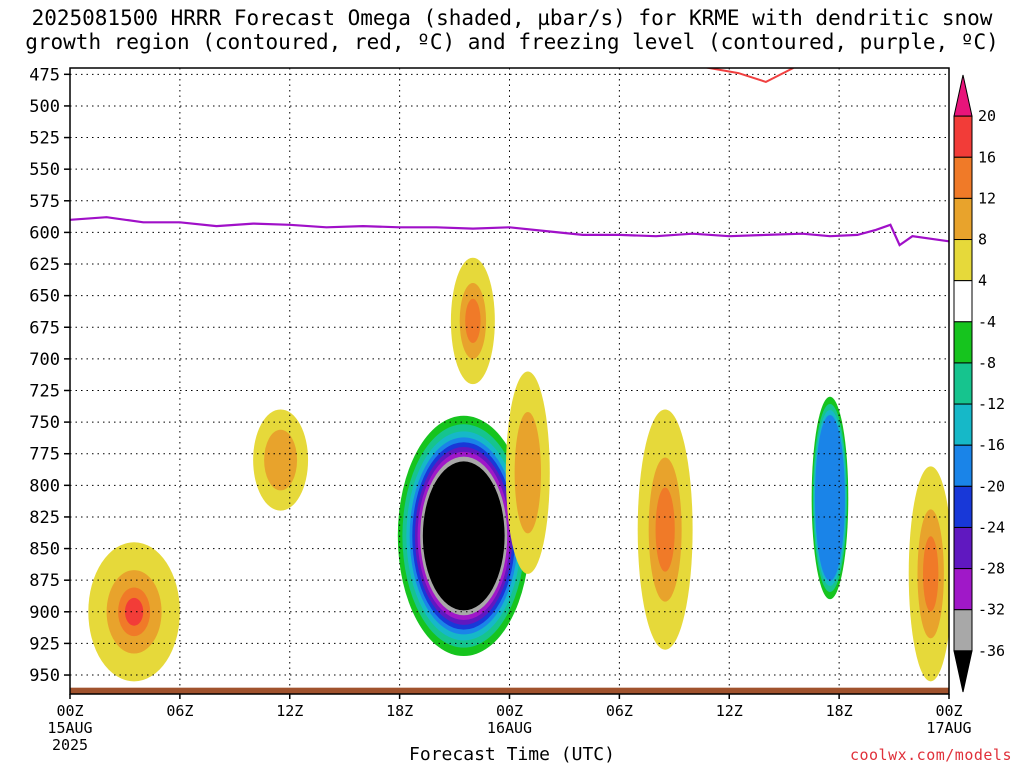  I want to click on colorbar-label: 4, so click(982, 281).